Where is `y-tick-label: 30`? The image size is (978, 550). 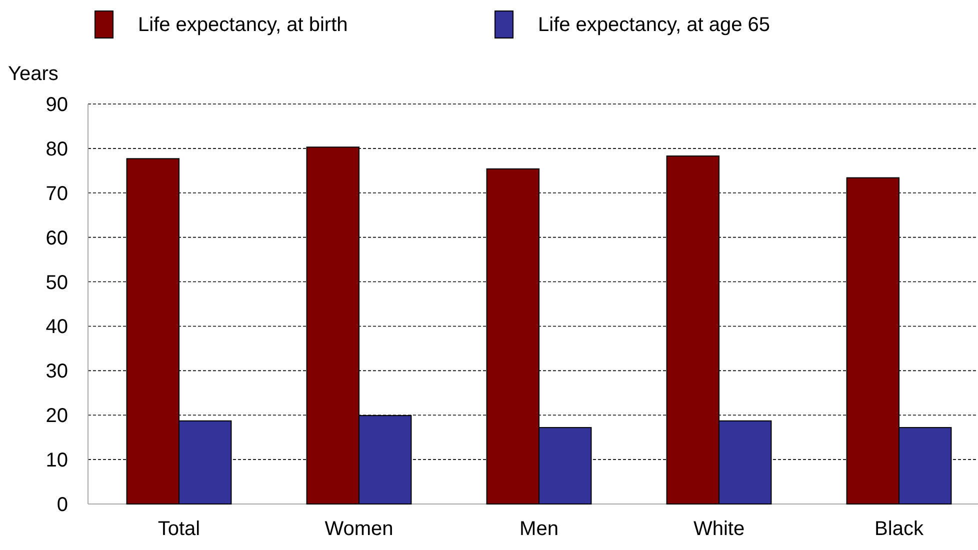
y-tick-label: 30 is located at coordinates (57, 371).